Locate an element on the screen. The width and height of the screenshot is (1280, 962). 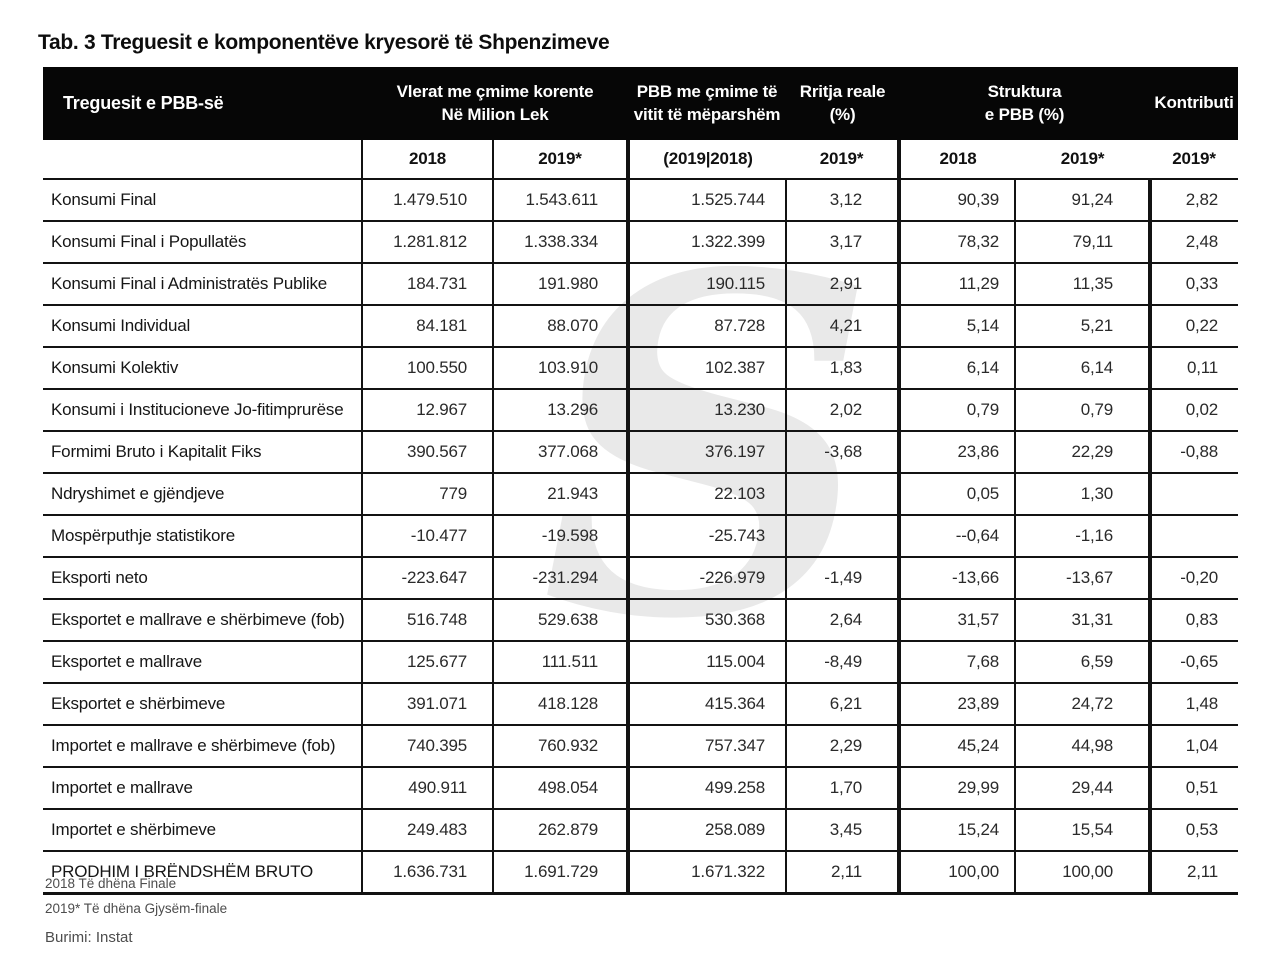
cell-pbb-2019-2018: 1.671.322 is located at coordinates (708, 873).